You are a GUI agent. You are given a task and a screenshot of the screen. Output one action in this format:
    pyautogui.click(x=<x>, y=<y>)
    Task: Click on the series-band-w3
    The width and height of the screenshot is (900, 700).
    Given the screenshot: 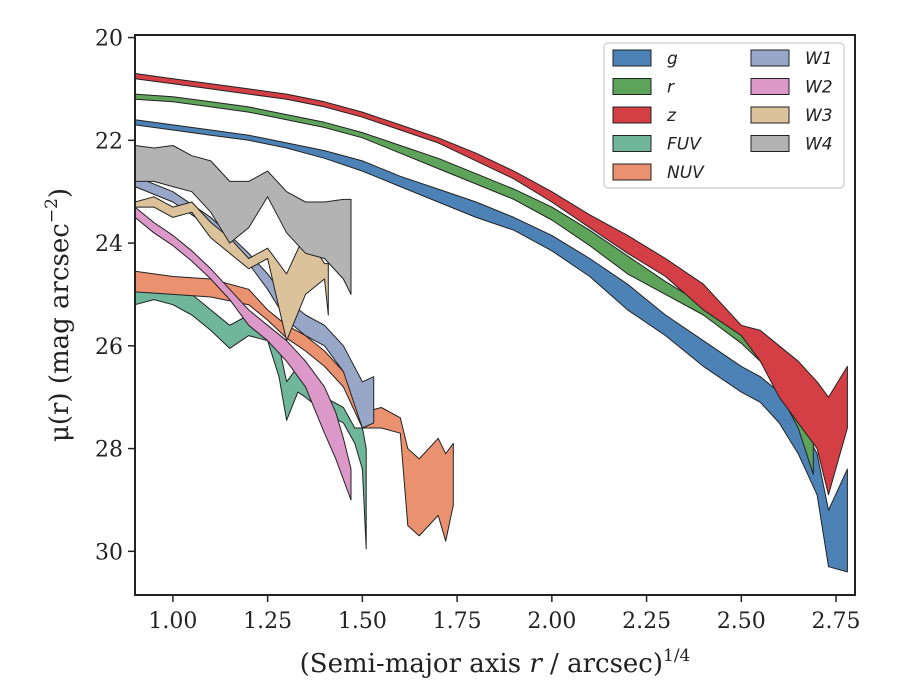 What is the action you would take?
    pyautogui.click(x=231, y=269)
    